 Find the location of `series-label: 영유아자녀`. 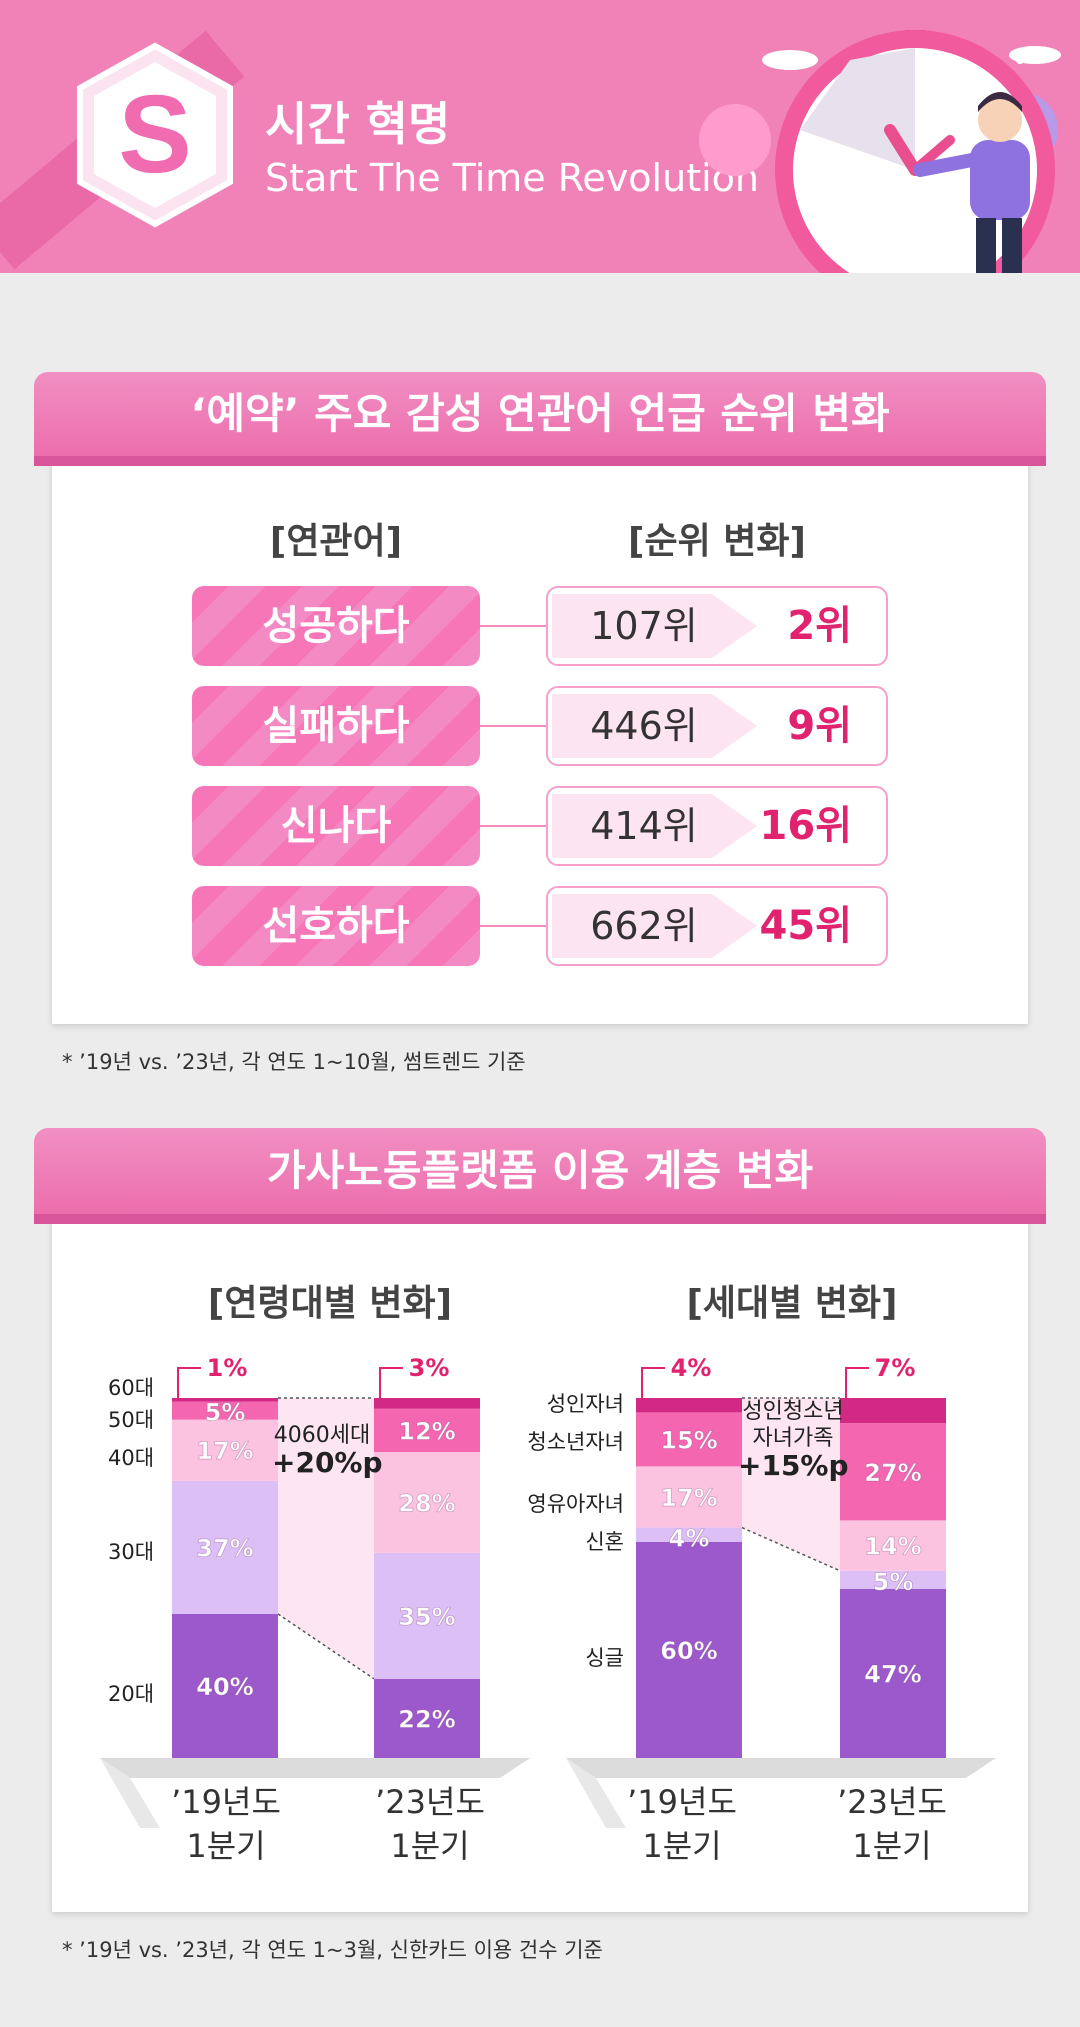

series-label: 영유아자녀 is located at coordinates (575, 1504).